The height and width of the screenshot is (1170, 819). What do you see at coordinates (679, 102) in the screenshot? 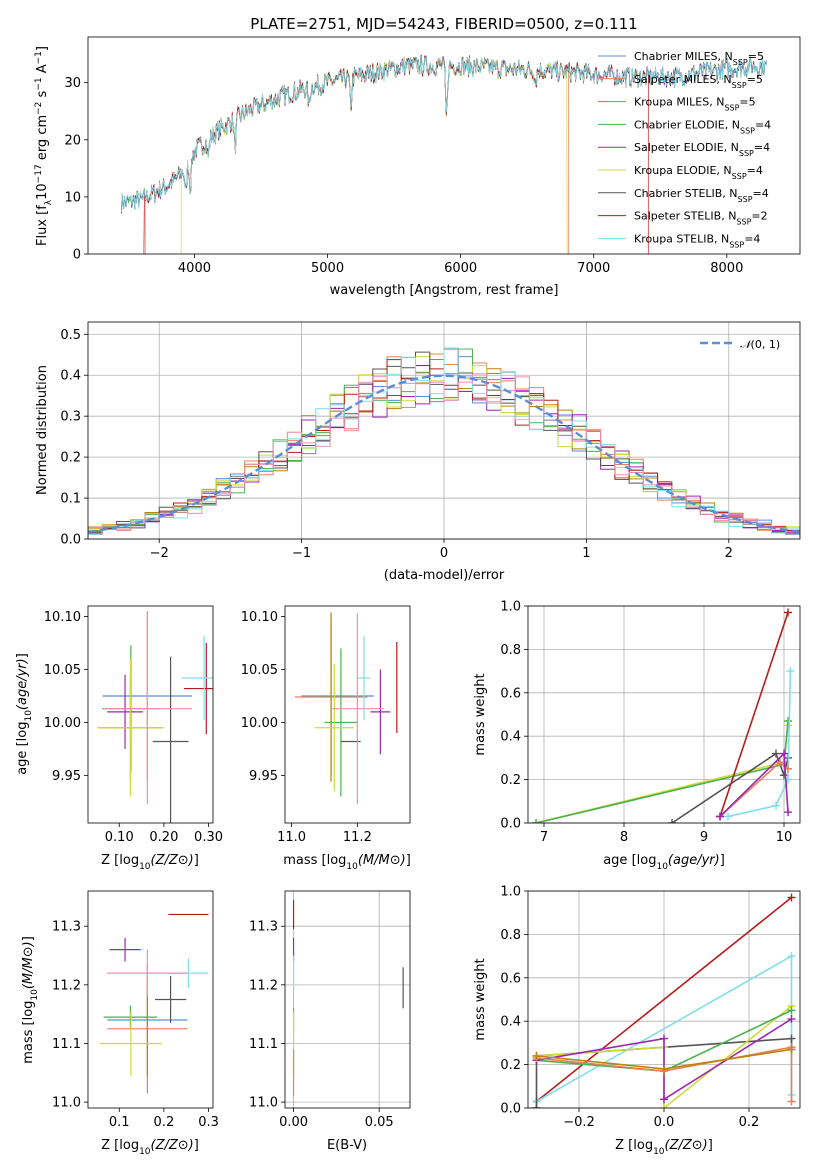
I see `legend-model: Kroupa MILES, N` at bounding box center [679, 102].